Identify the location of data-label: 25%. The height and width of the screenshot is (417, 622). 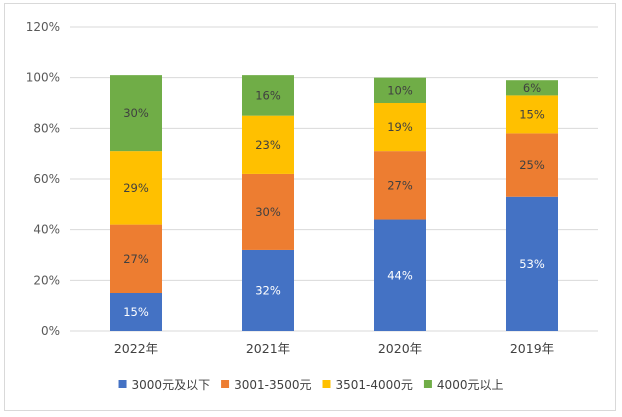
(532, 165).